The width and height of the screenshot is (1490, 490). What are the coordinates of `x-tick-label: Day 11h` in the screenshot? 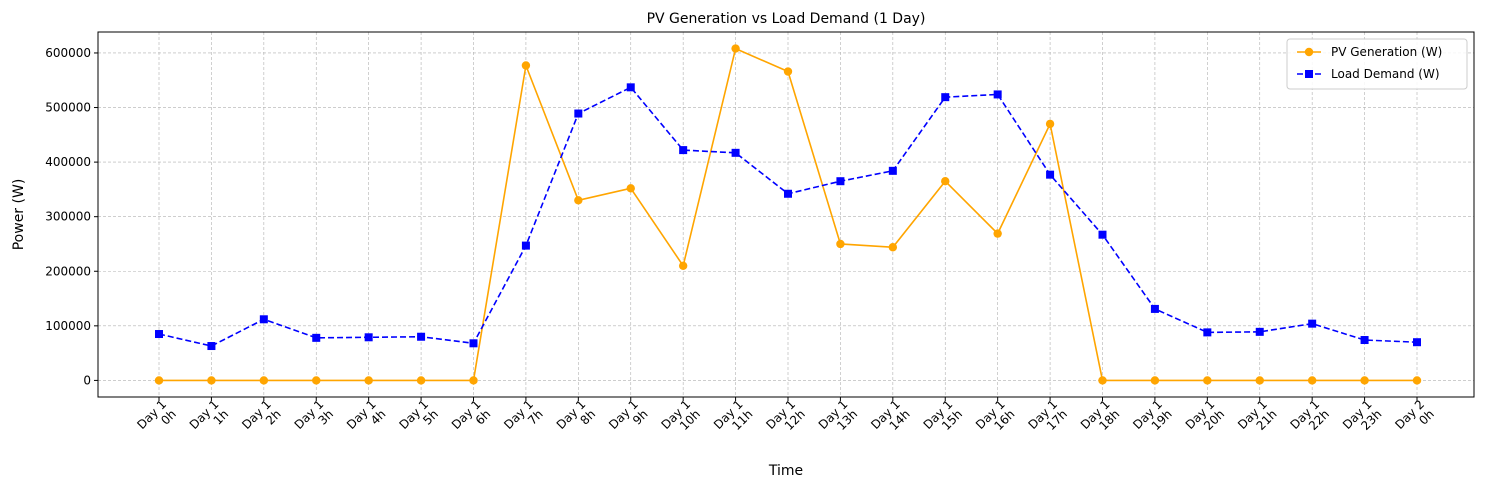 It's located at (209, 419).